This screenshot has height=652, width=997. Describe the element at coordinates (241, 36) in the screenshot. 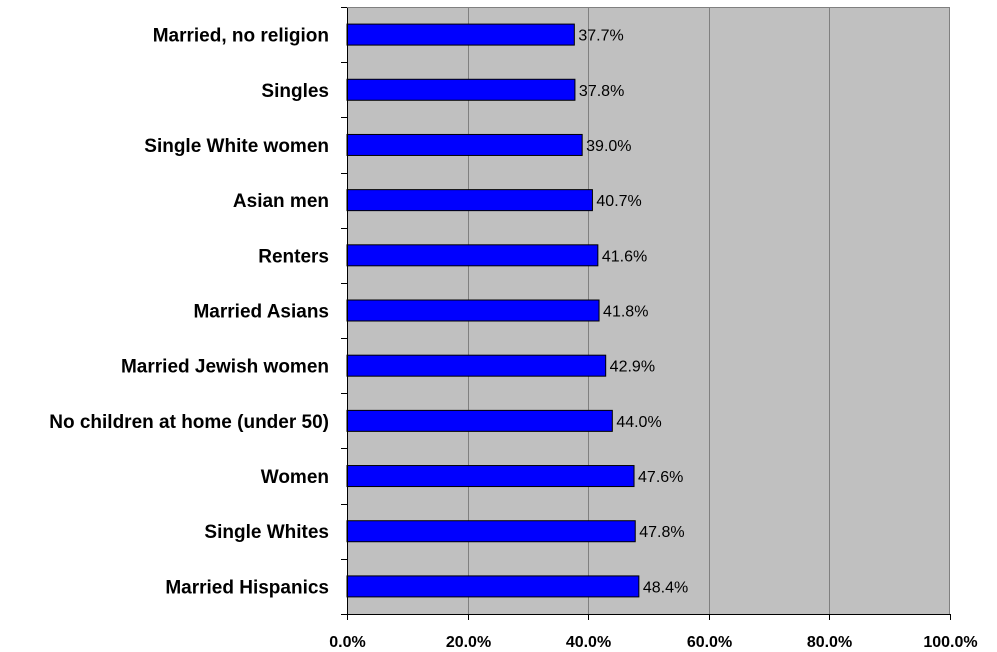

I see `category-label: Married, no religion` at that location.